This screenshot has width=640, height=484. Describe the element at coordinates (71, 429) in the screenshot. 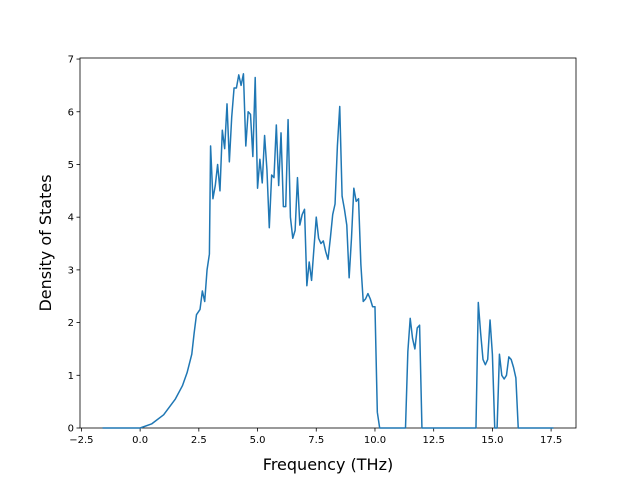

I see `y-tick-label: 0` at that location.